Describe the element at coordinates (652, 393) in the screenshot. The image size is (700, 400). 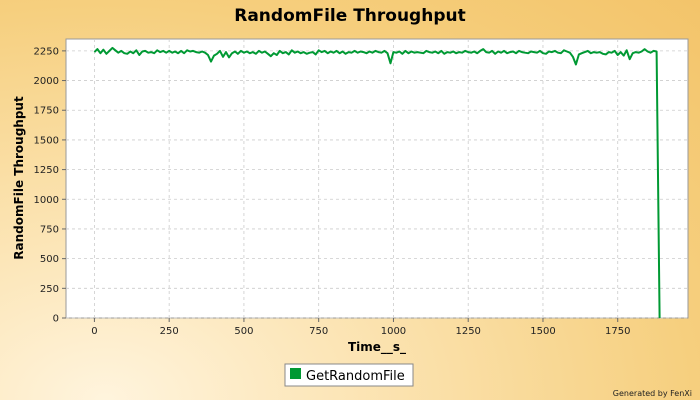
I see `generated-by-footer: Generated by FenXi` at that location.